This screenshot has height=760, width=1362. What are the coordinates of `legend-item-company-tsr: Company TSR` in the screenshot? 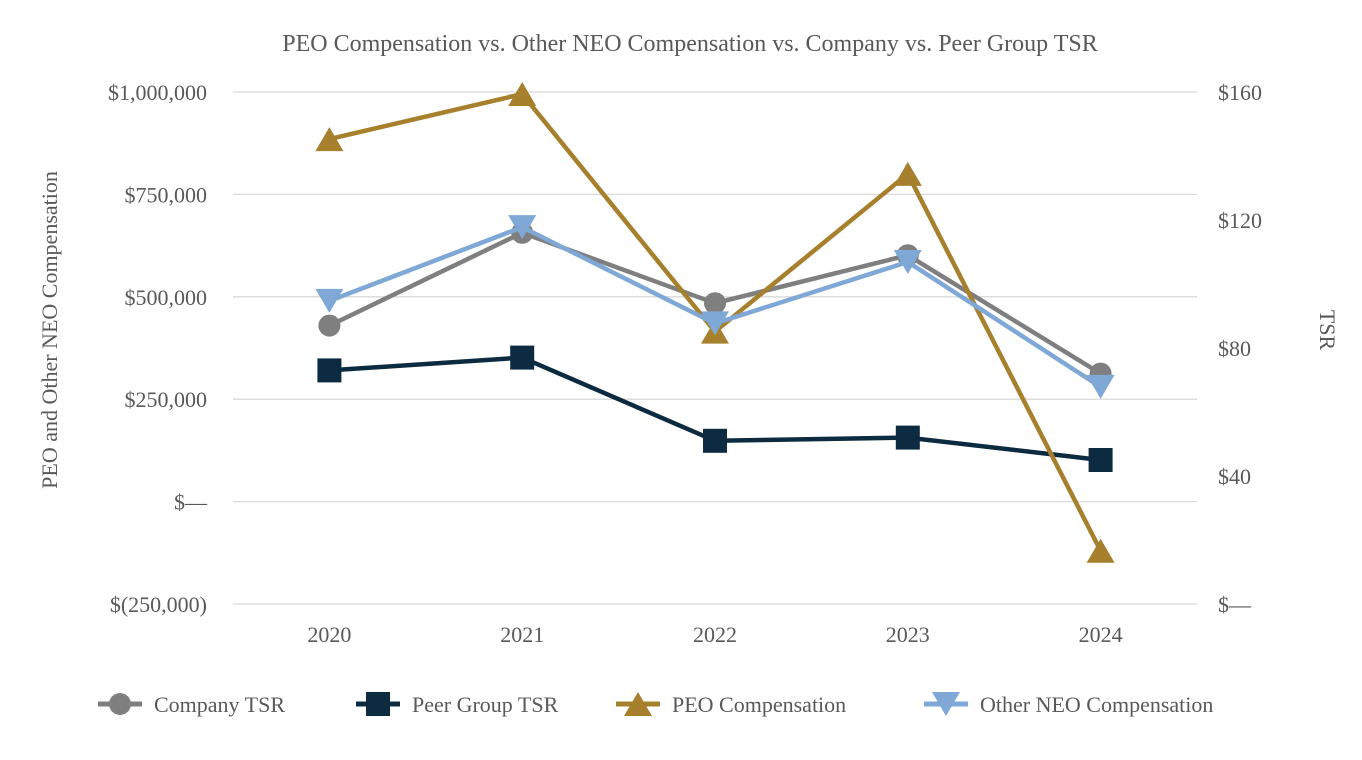 It's located at (191, 704).